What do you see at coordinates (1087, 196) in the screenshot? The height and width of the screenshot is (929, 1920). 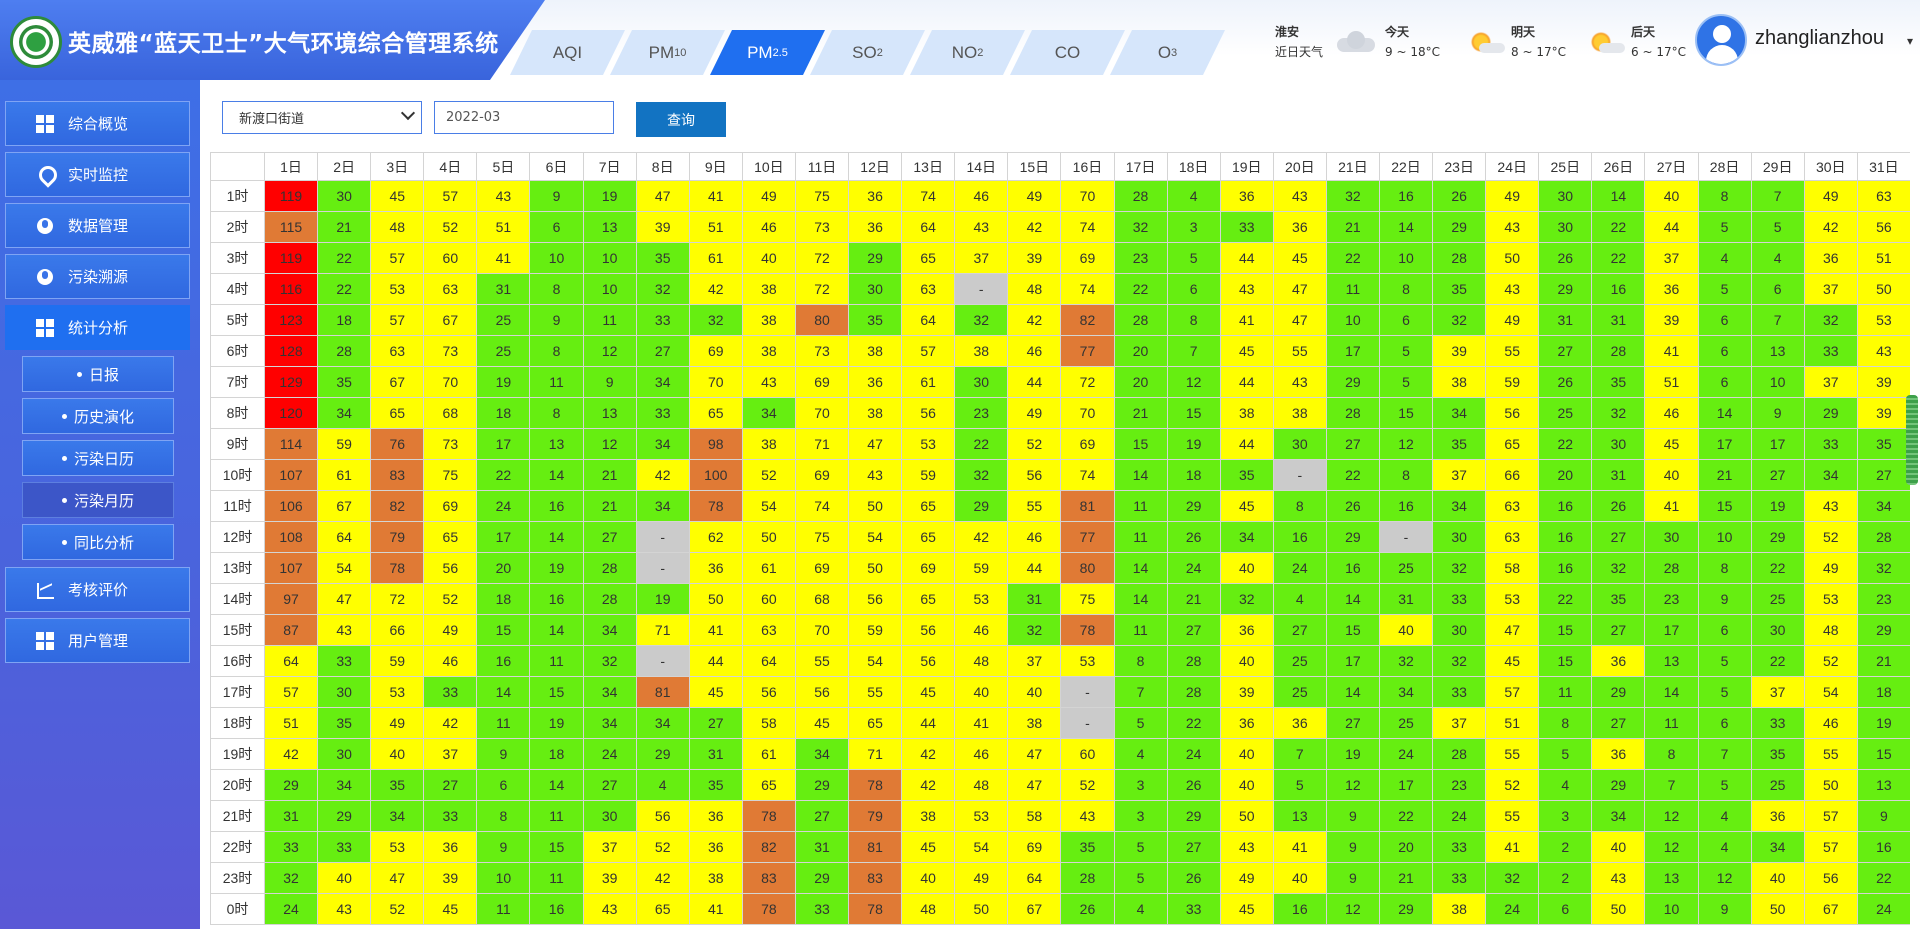 I see `pm25-cell: 70` at bounding box center [1087, 196].